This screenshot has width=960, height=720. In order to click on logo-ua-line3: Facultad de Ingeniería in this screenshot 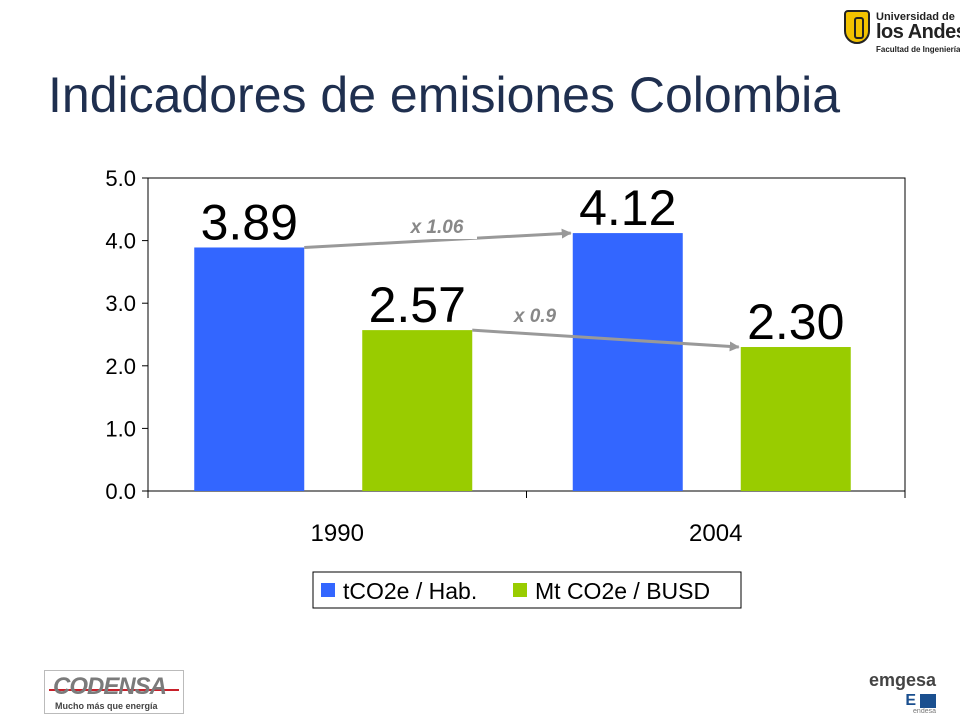, I will do `click(918, 49)`.